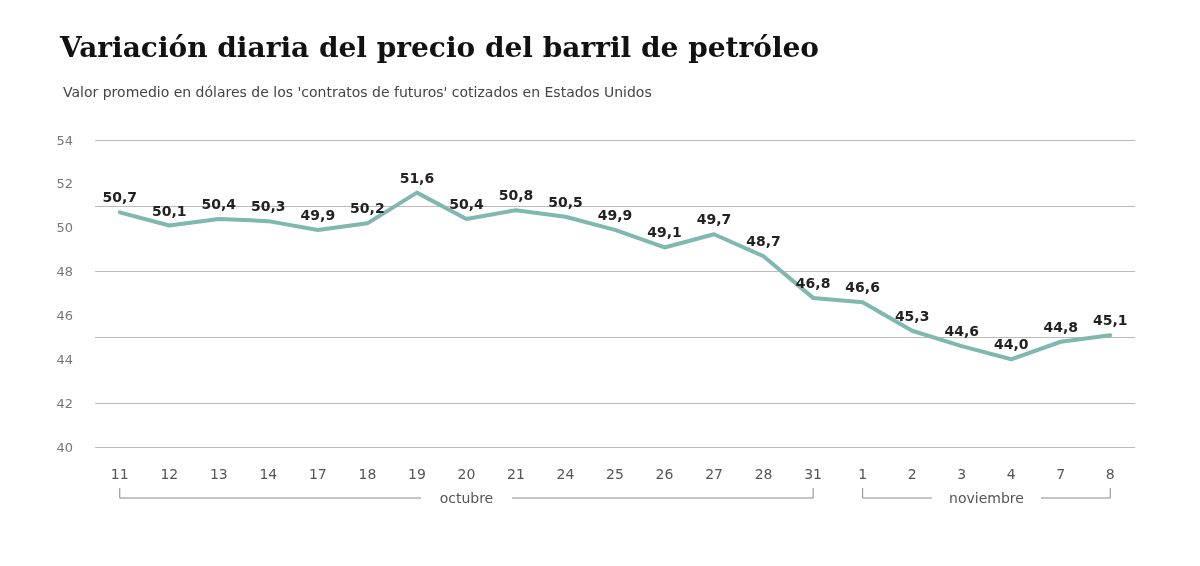 Image resolution: width=1200 pixels, height=566 pixels. What do you see at coordinates (64, 272) in the screenshot?
I see `y-tick-label: 48` at bounding box center [64, 272].